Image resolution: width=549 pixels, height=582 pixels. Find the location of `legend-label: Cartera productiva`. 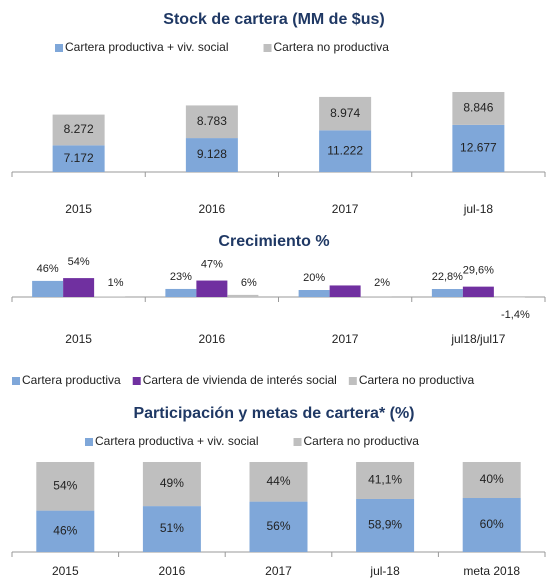

legend-label: Cartera productiva is located at coordinates (71, 380).